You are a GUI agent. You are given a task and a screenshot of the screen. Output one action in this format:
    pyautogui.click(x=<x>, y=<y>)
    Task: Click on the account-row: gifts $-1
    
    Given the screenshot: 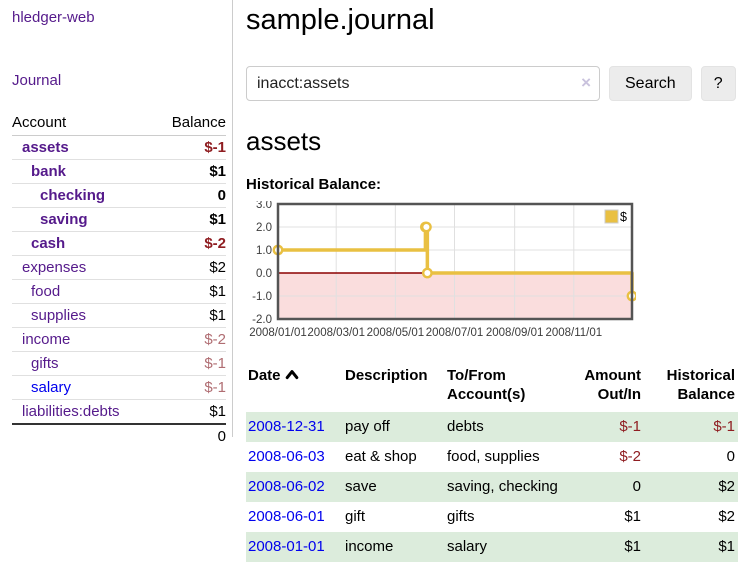 What is the action you would take?
    pyautogui.click(x=119, y=363)
    